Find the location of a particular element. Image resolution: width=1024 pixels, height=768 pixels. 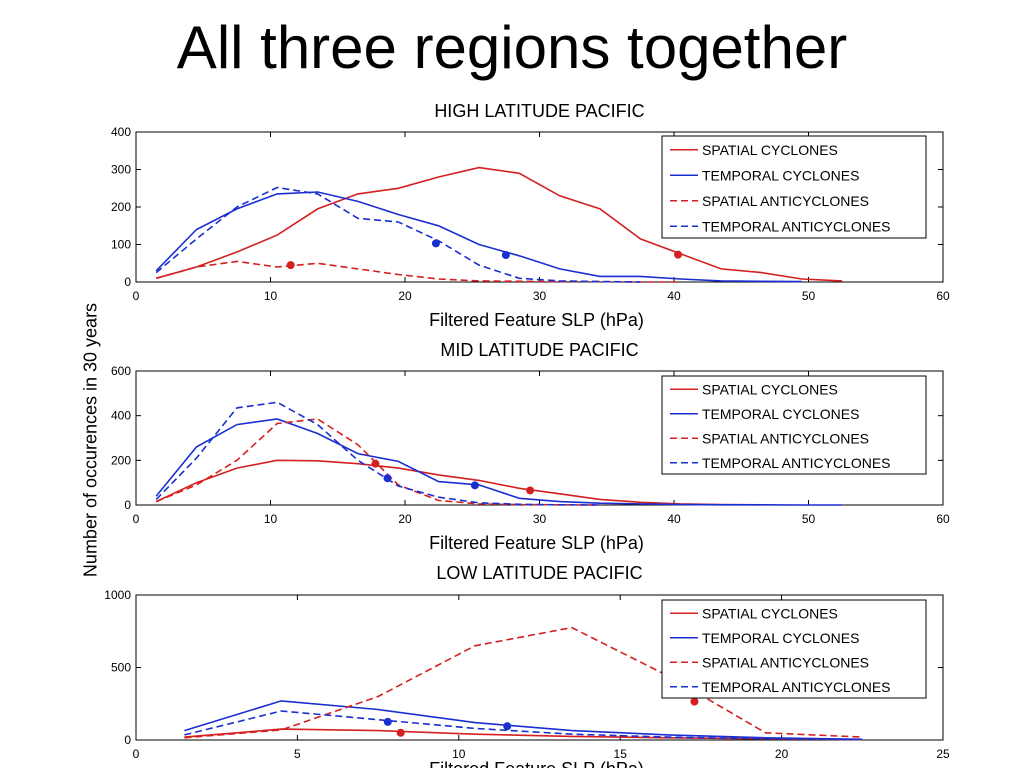

panel-title: MID LATITUDE PACIFIC is located at coordinates (539, 350).